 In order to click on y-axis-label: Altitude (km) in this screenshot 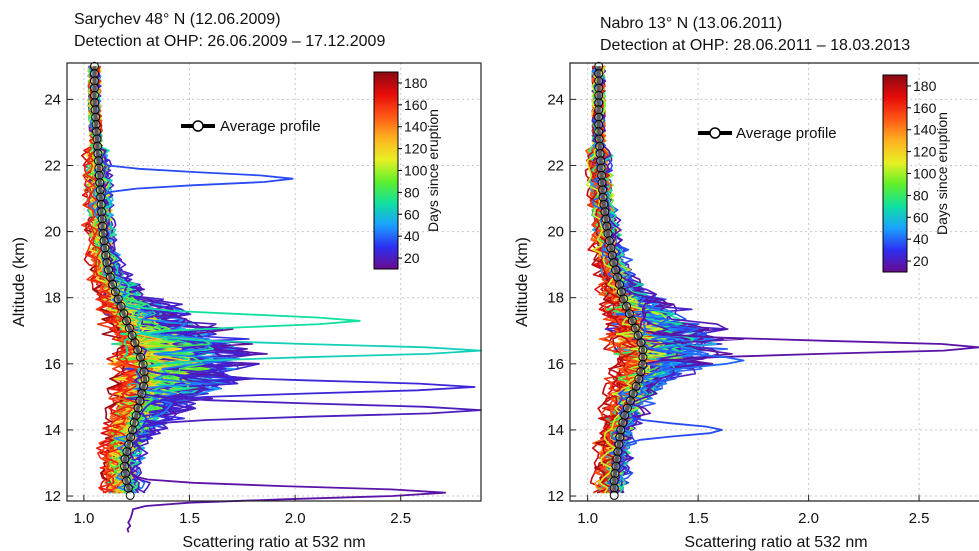, I will do `click(522, 282)`.